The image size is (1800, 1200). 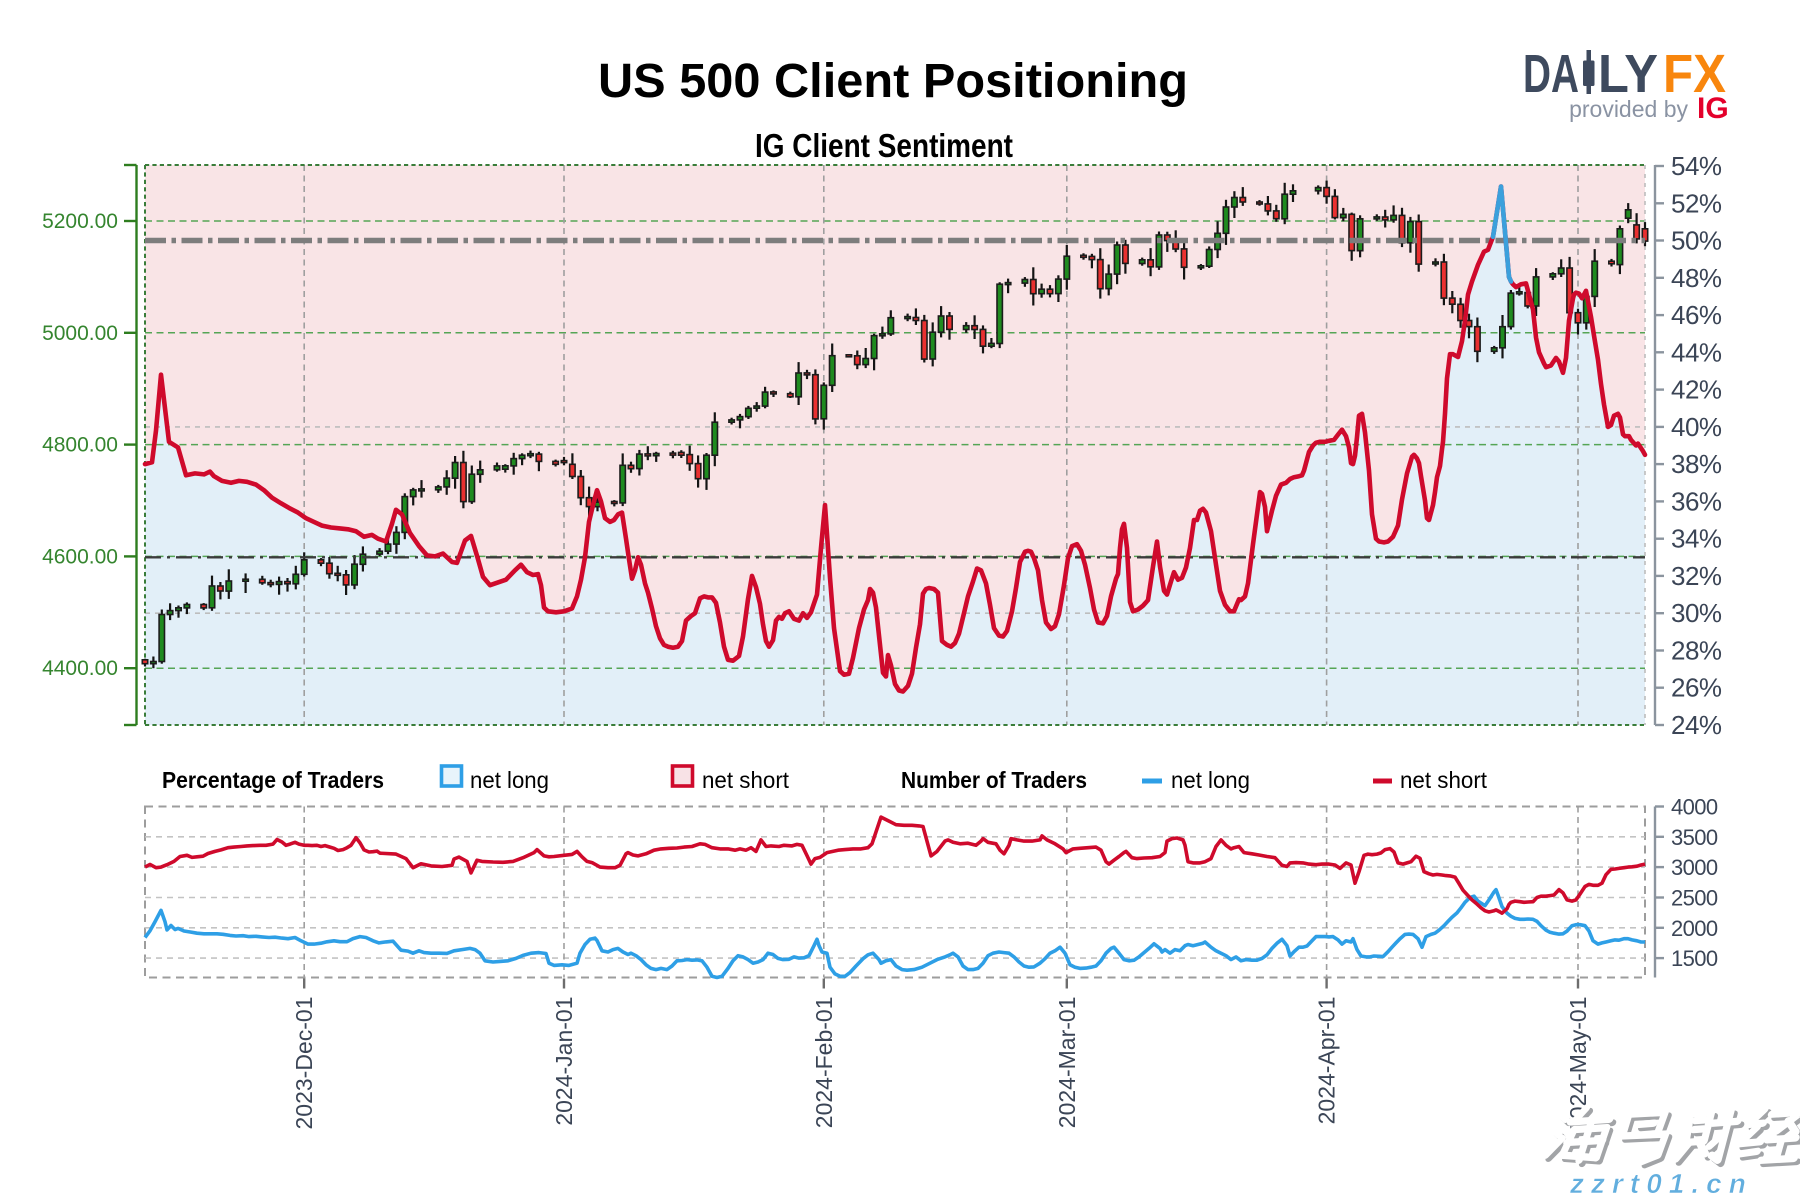 I want to click on svg-text: 26%, so click(x=1696, y=688).